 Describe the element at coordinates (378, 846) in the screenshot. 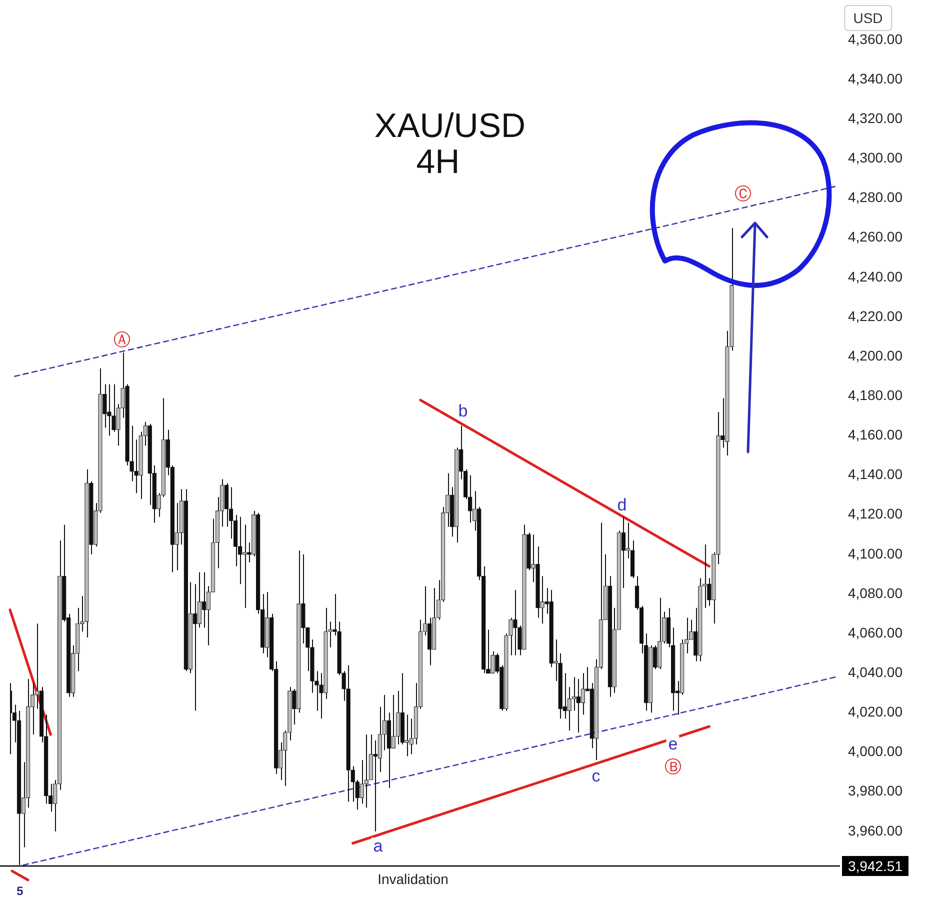

I see `annotation: a` at that location.